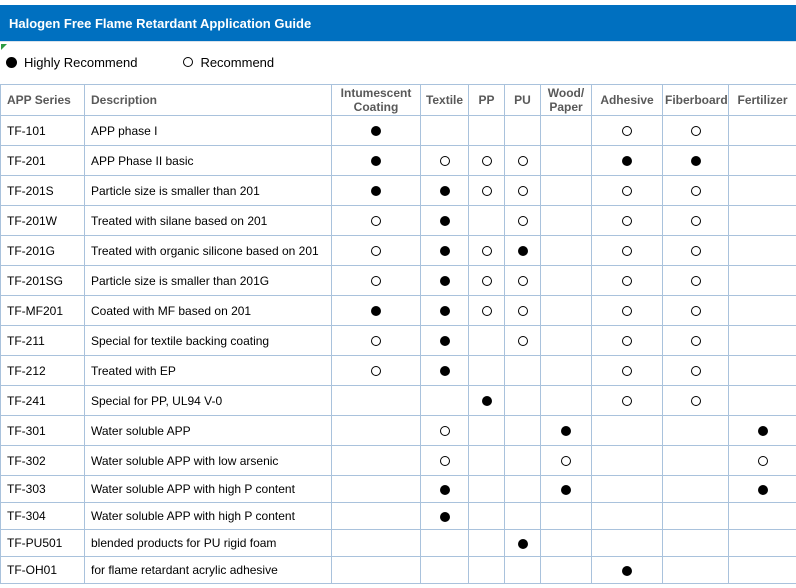 Image resolution: width=796 pixels, height=588 pixels. I want to click on legend: Highly Recommend Recommend, so click(140, 62).